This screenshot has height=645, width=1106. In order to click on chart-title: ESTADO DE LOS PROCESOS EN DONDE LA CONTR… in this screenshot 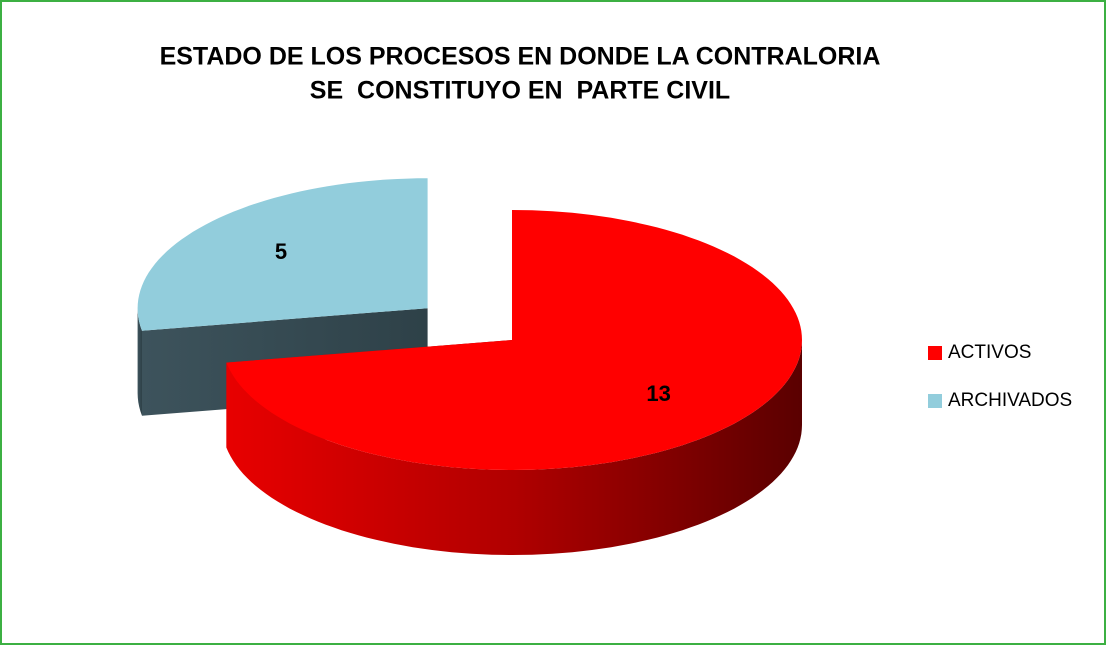, I will do `click(520, 57)`.